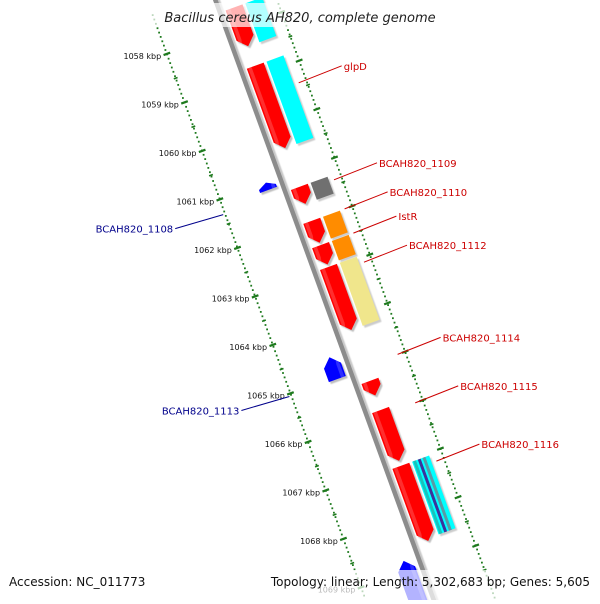  Describe the element at coordinates (428, 497) in the screenshot. I see `feature-stripe` at that location.